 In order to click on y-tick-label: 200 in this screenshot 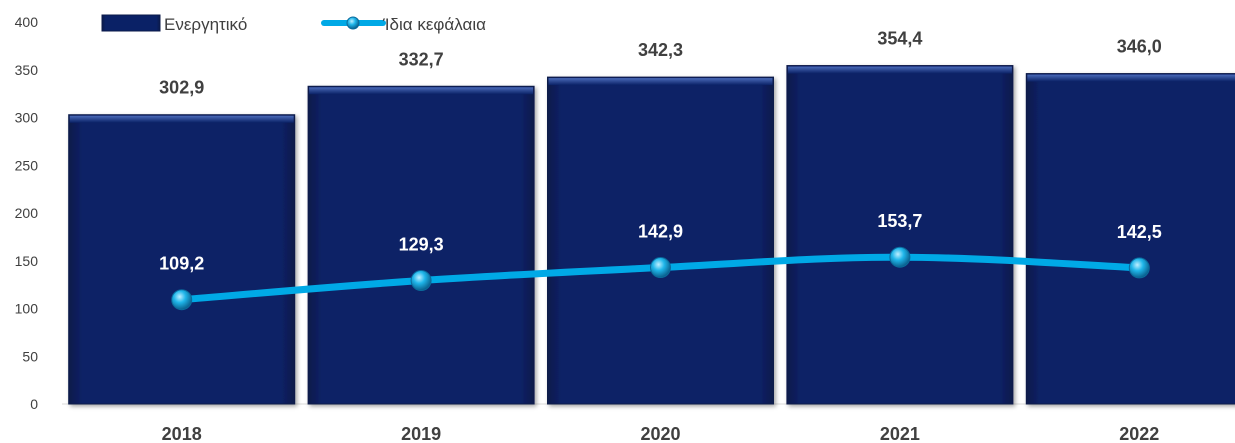, I will do `click(27, 213)`.